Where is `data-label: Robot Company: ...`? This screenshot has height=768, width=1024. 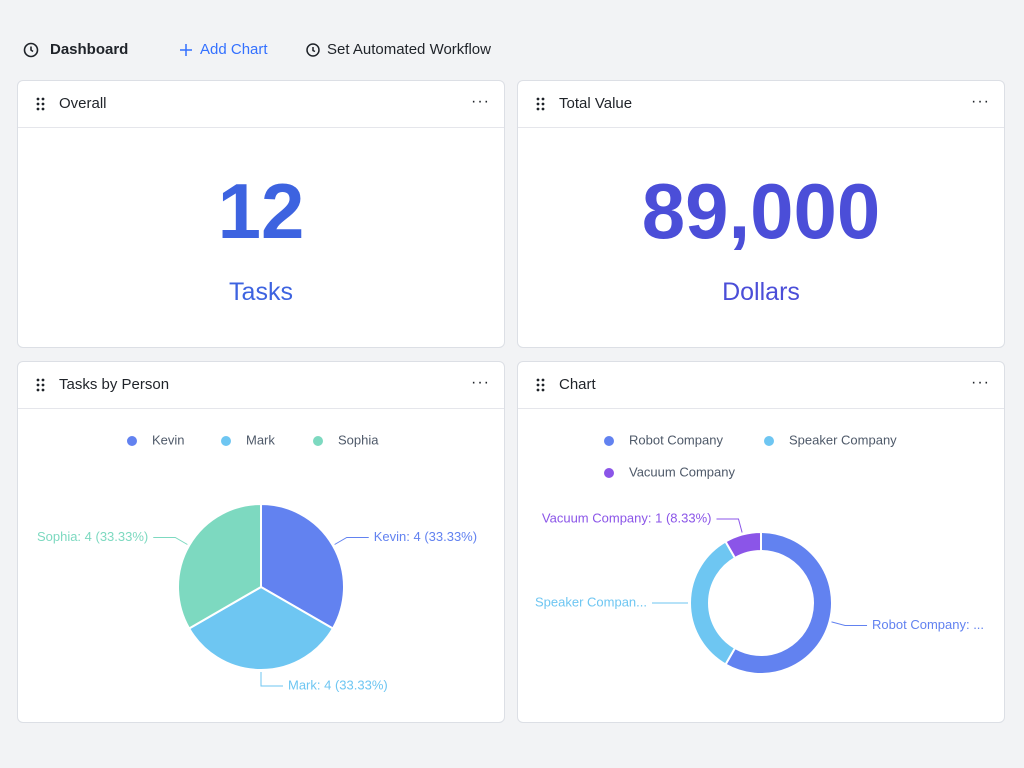
data-label: Robot Company: ... is located at coordinates (928, 624).